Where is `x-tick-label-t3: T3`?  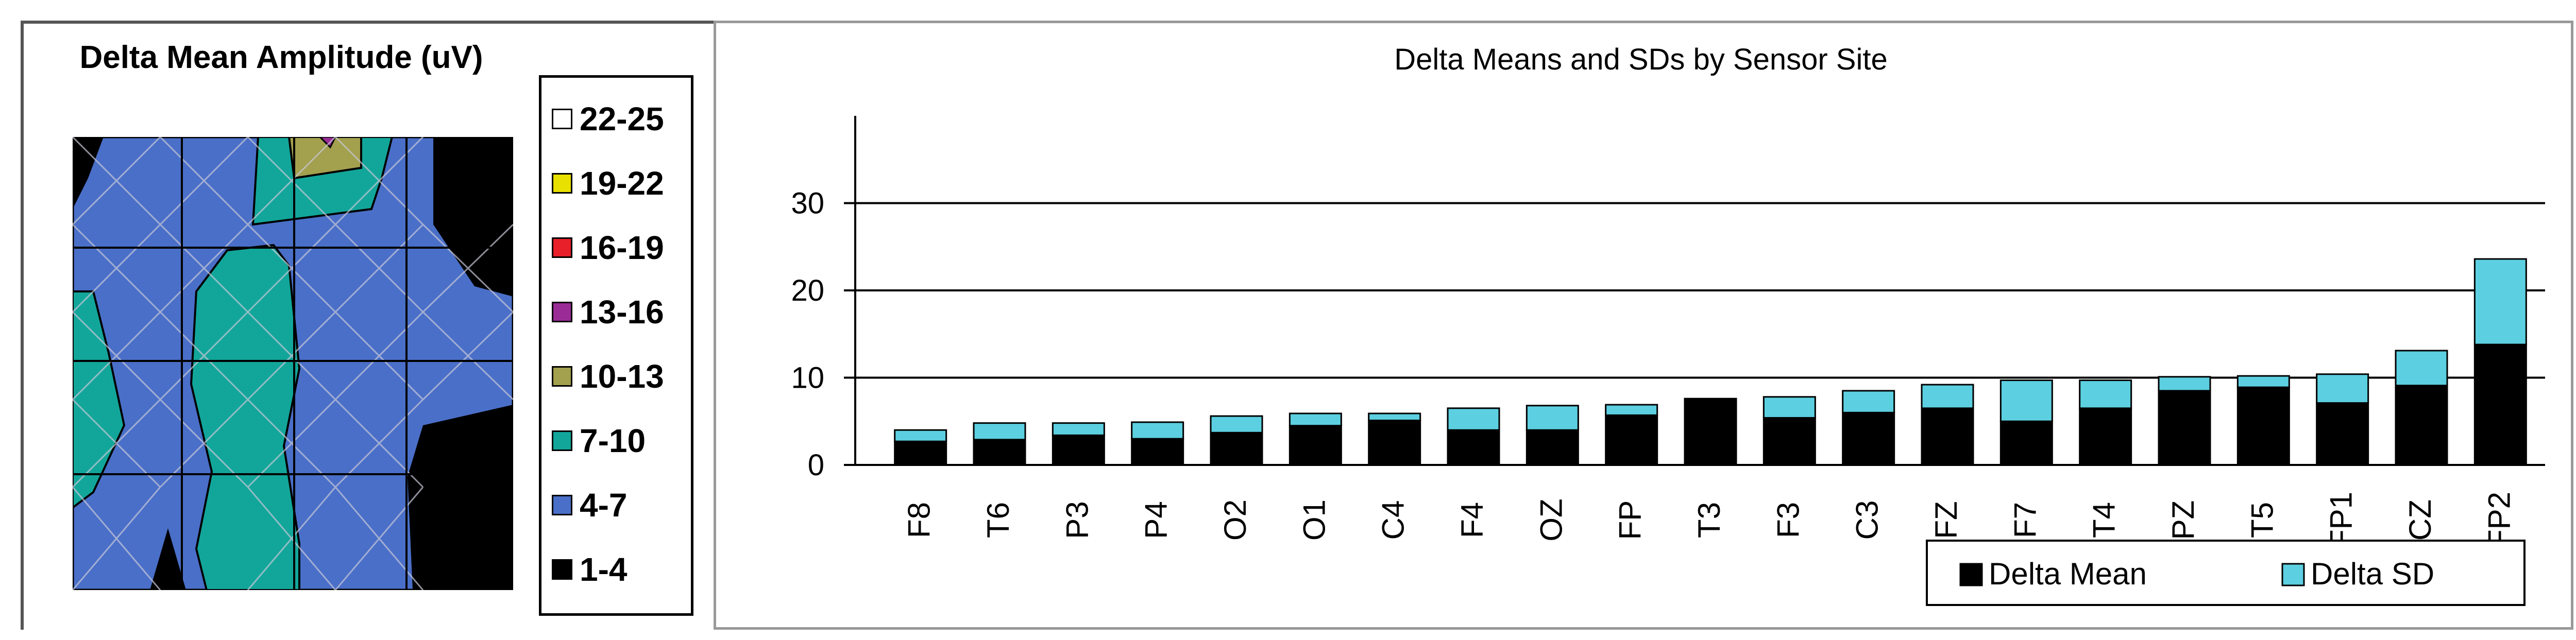
x-tick-label-t3: T3 is located at coordinates (1709, 520).